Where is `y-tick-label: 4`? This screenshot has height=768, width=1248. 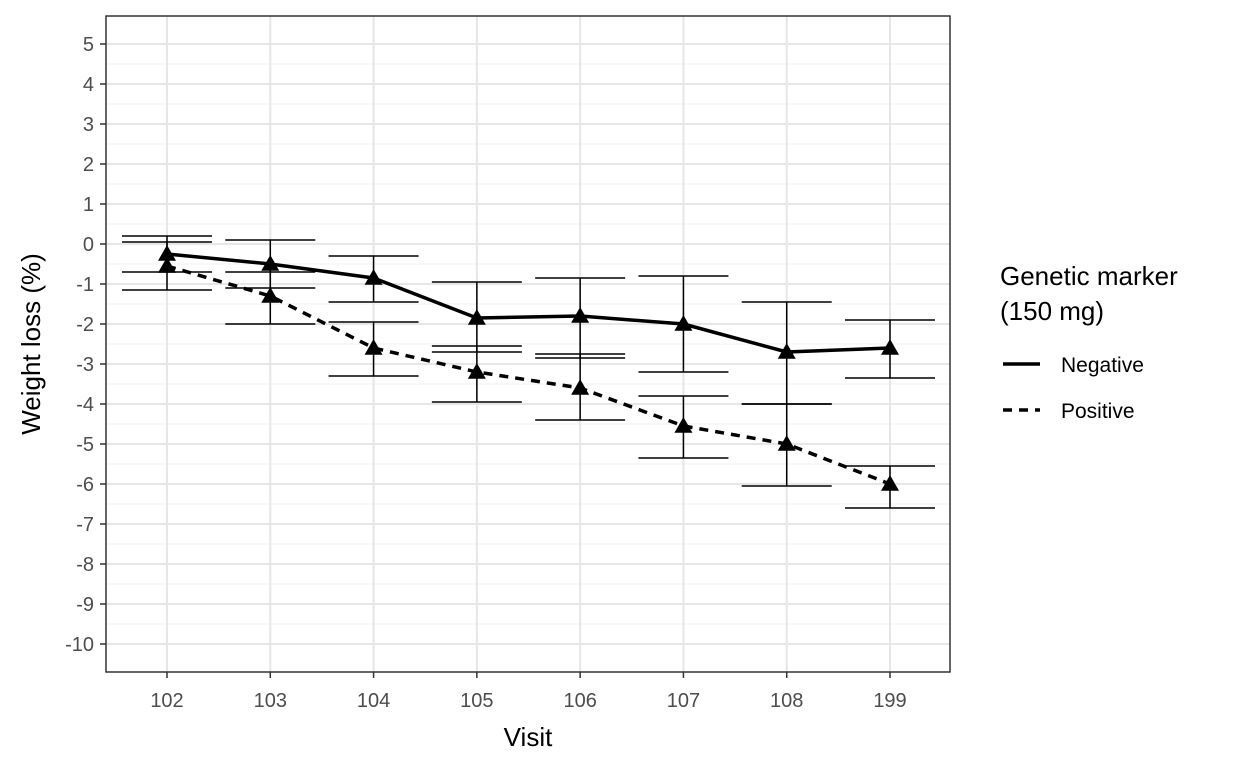 y-tick-label: 4 is located at coordinates (88, 85).